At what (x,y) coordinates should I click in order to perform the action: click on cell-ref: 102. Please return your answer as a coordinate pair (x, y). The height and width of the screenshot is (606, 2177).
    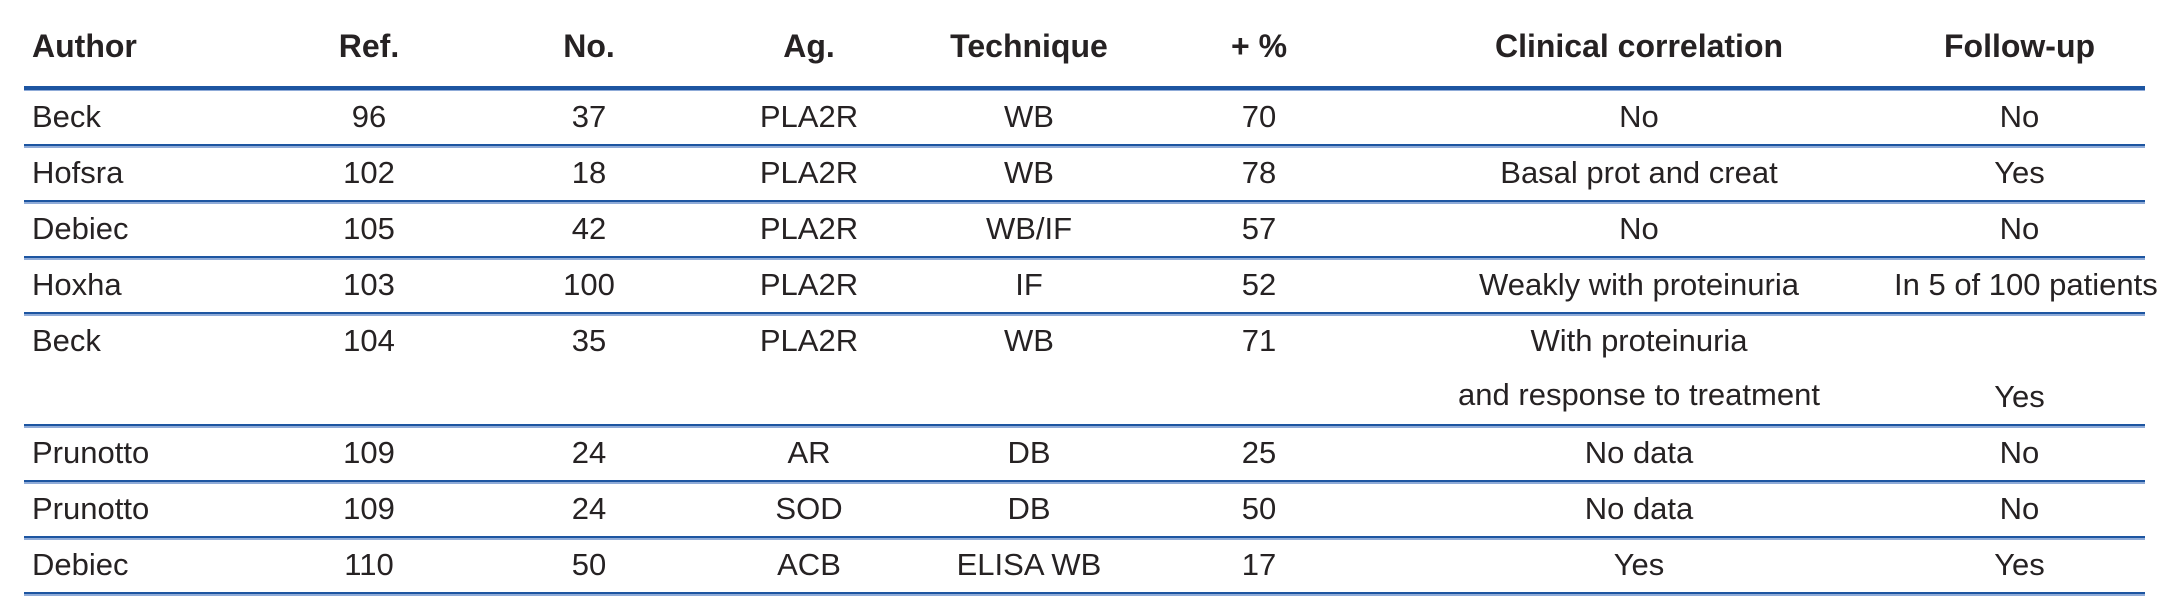
    Looking at the image, I should click on (369, 174).